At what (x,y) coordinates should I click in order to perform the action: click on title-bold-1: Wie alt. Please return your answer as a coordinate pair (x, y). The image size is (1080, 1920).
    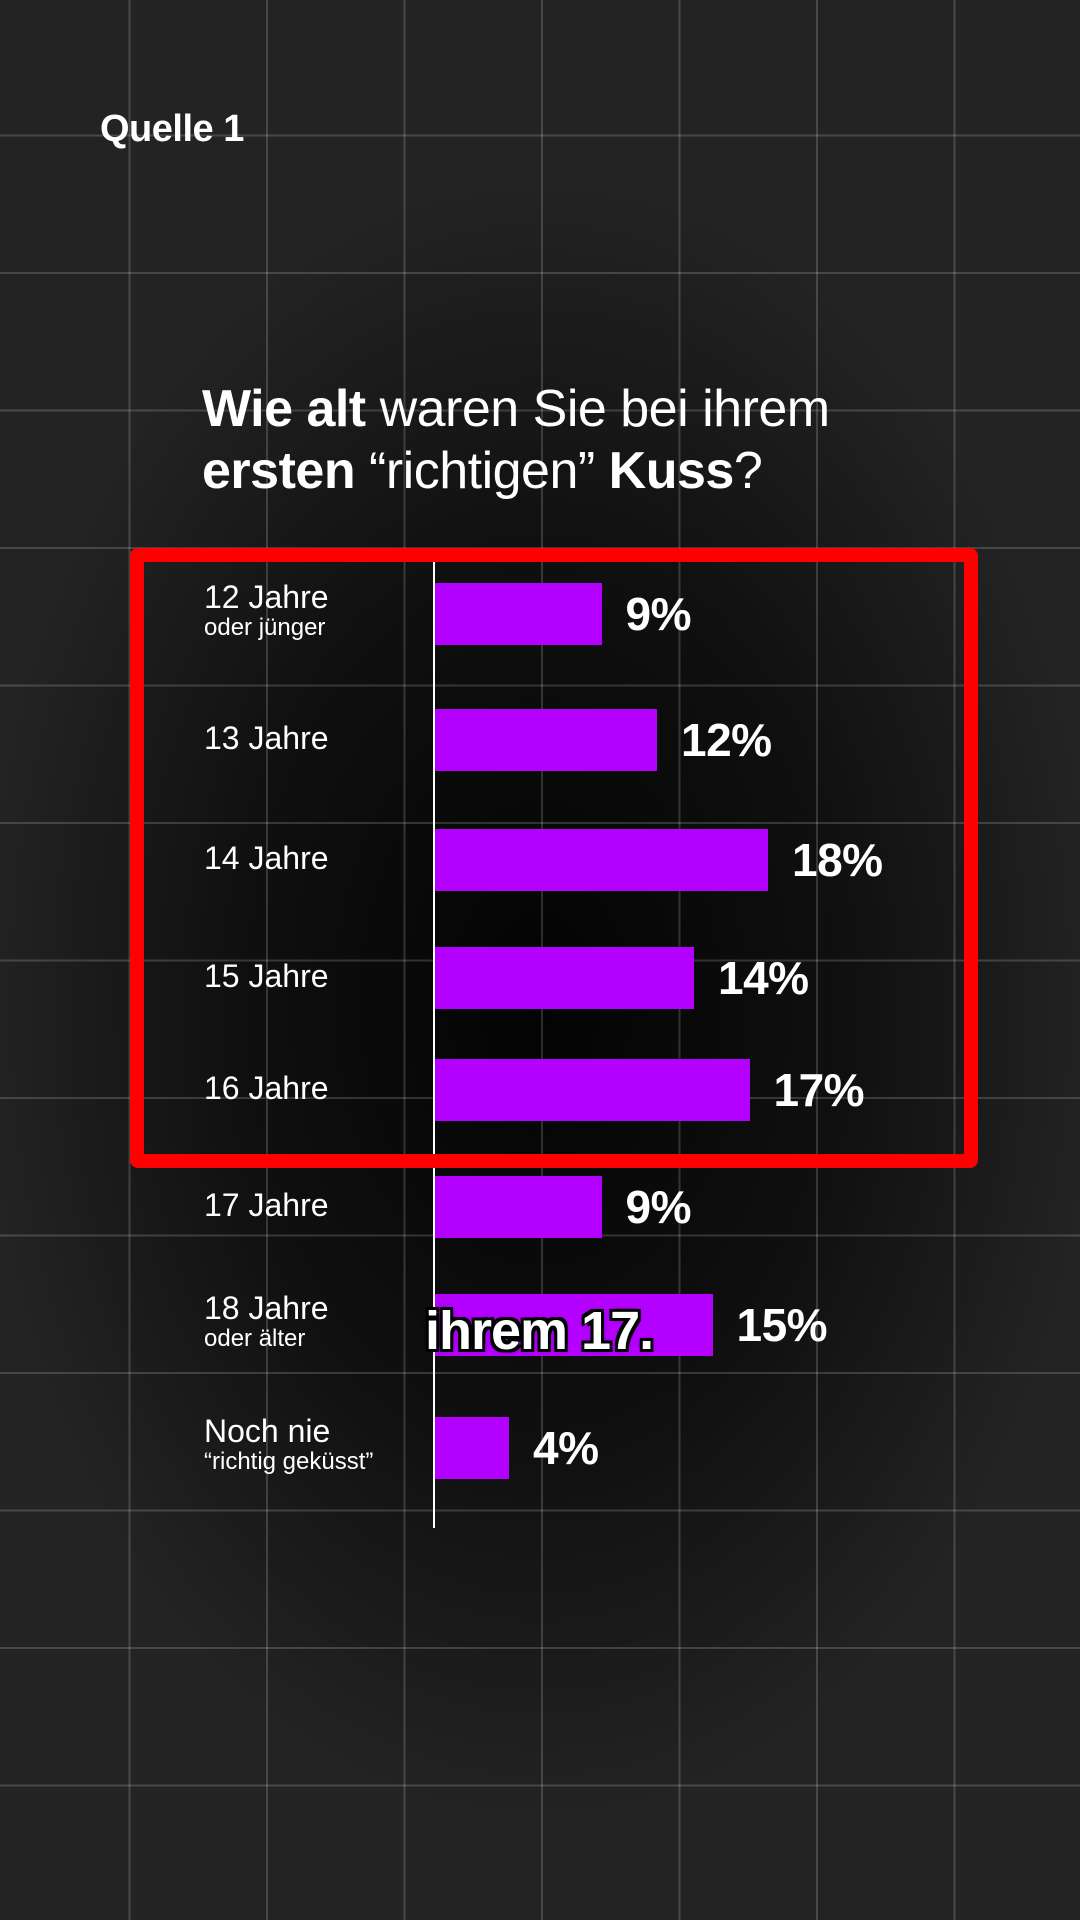
    Looking at the image, I should click on (284, 409).